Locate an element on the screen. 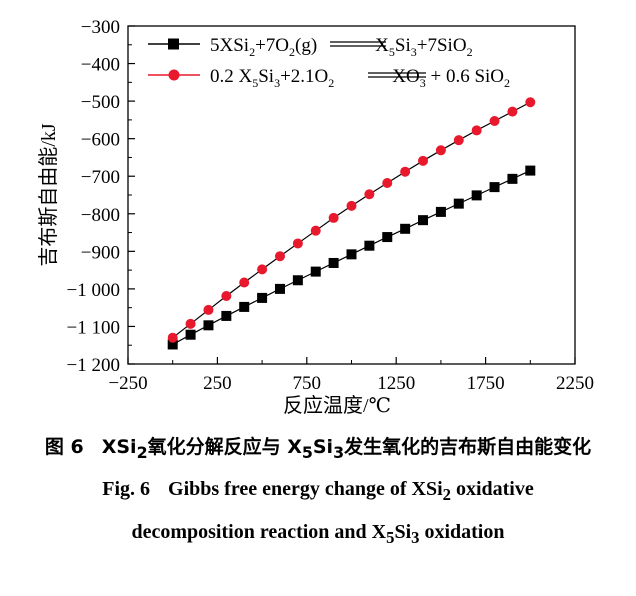  x-tick-label: 2250 is located at coordinates (575, 383).